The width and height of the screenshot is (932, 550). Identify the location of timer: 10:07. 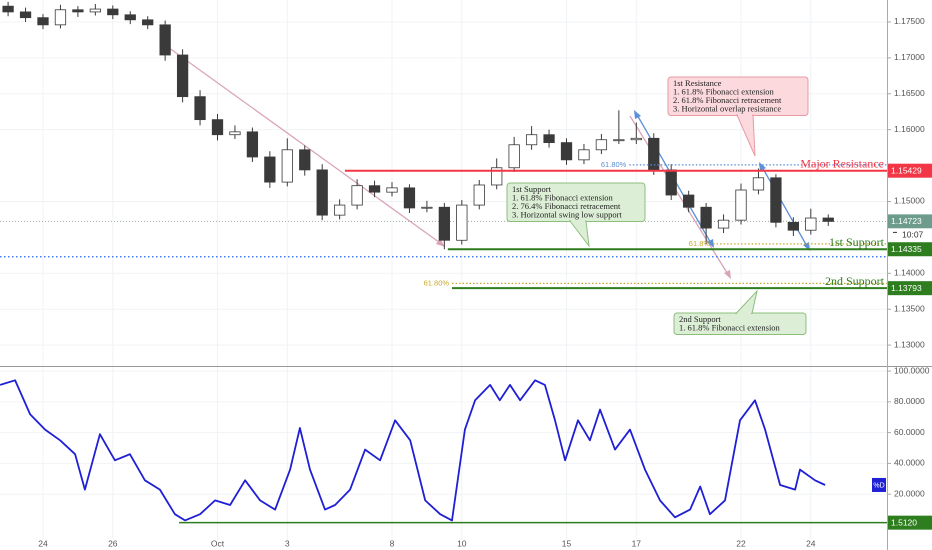
(913, 235).